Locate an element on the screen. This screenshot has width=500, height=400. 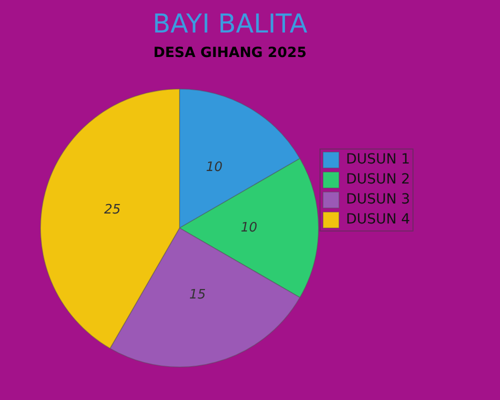
legend-label: DUSUN 2 is located at coordinates (378, 180).